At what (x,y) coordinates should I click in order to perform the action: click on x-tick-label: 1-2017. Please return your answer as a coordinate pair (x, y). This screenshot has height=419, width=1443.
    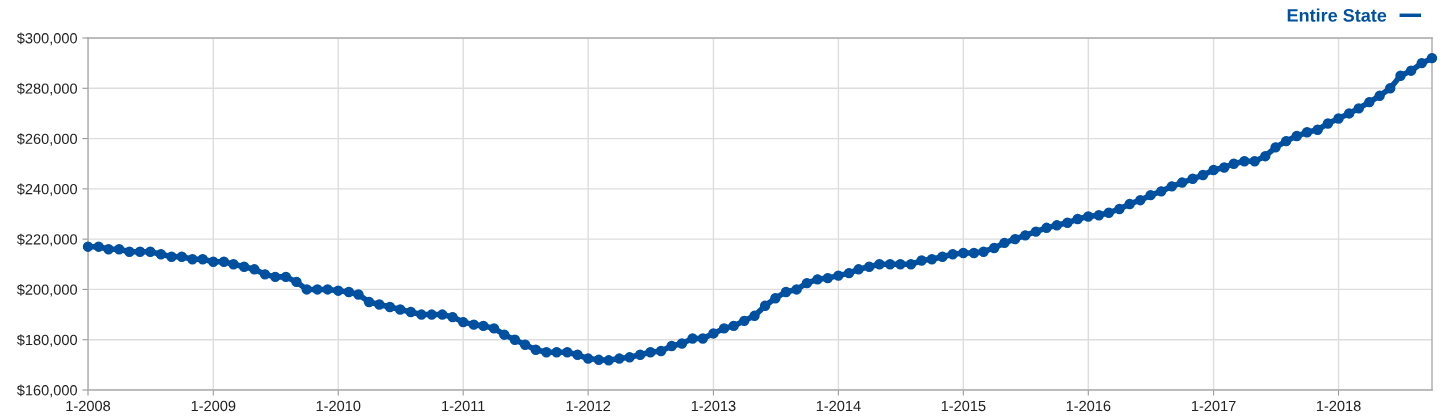
    Looking at the image, I should click on (1214, 406).